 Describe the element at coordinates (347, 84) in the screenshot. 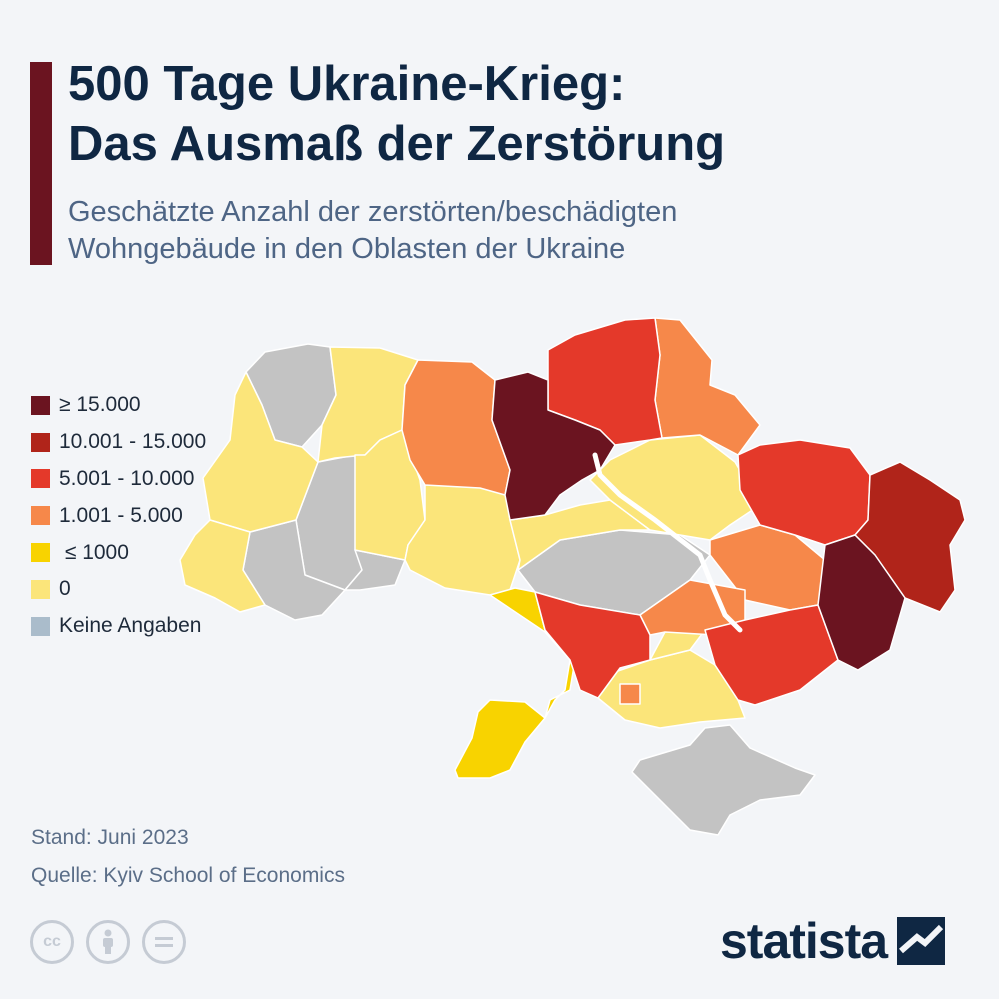

I see `title-line-1: 500 Tage Ukraine-Krieg:` at that location.